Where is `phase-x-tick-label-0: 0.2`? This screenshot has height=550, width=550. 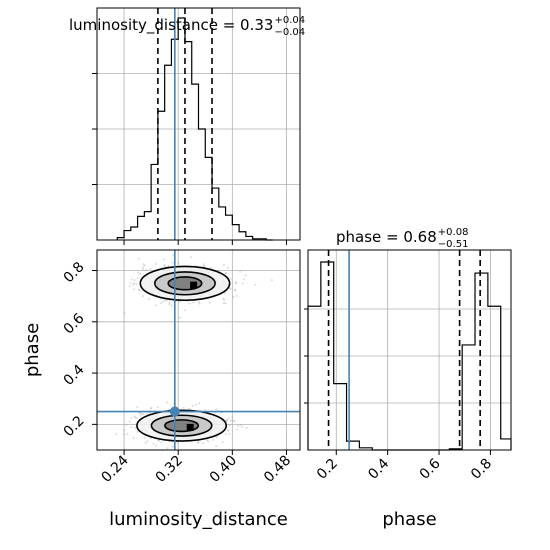
phase-x-tick-label-0: 0.2 is located at coordinates (327, 469).